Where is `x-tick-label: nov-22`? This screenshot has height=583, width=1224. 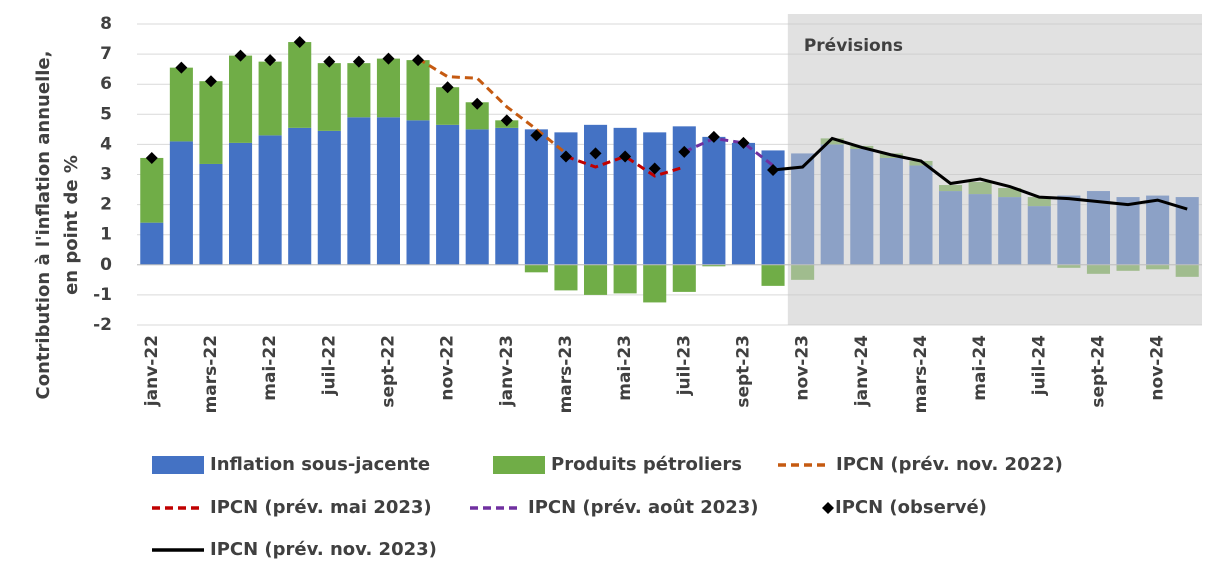 x-tick-label: nov-22 is located at coordinates (448, 368).